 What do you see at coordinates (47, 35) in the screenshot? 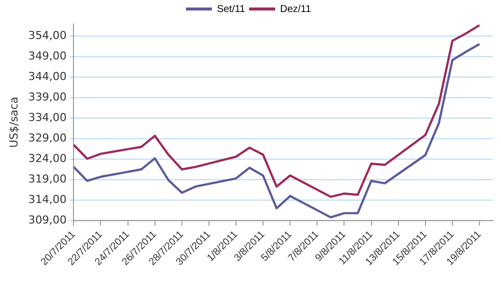
I see `y-tick-label: 354,00` at bounding box center [47, 35].